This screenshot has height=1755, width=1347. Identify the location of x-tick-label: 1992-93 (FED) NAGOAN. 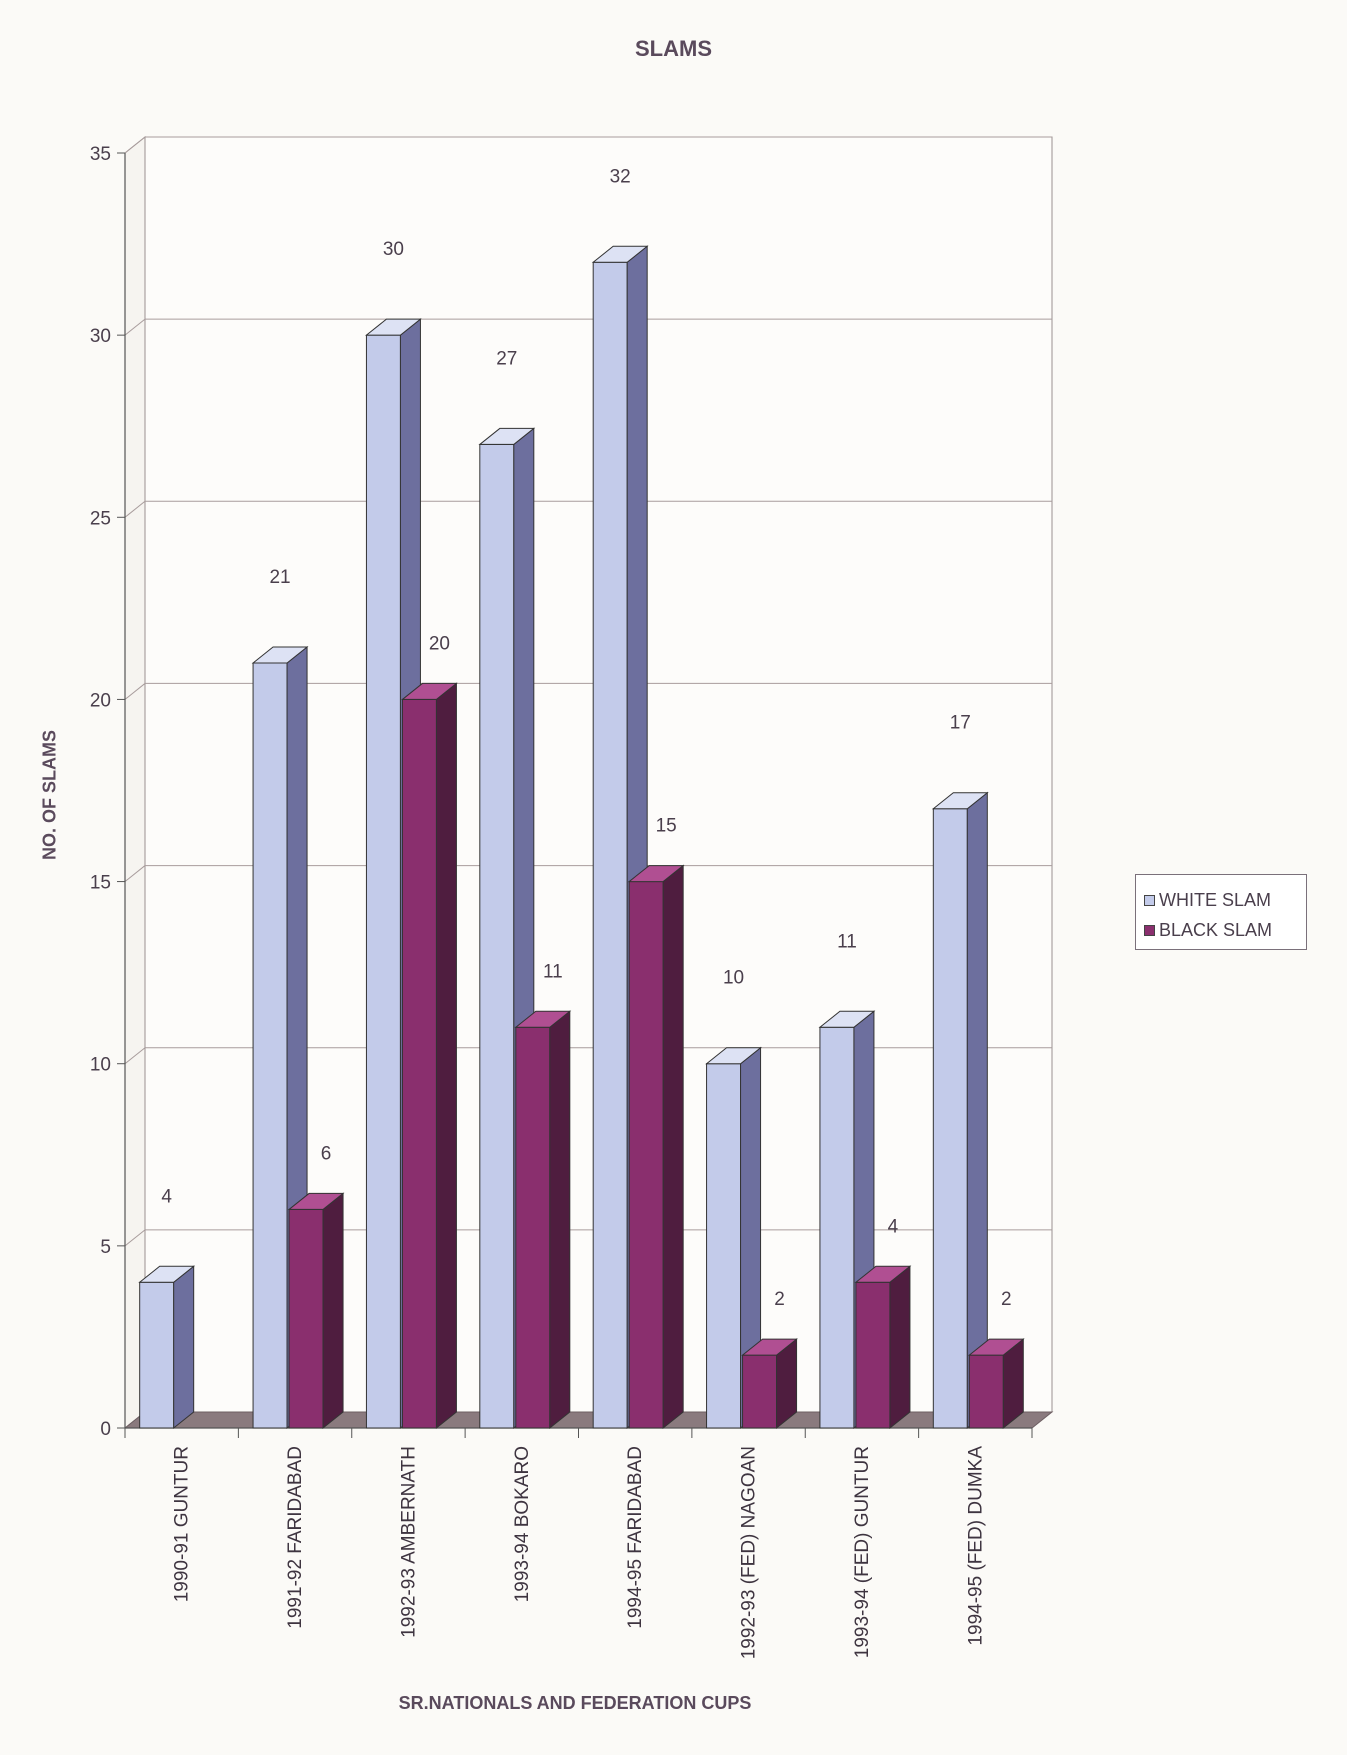
(749, 1552).